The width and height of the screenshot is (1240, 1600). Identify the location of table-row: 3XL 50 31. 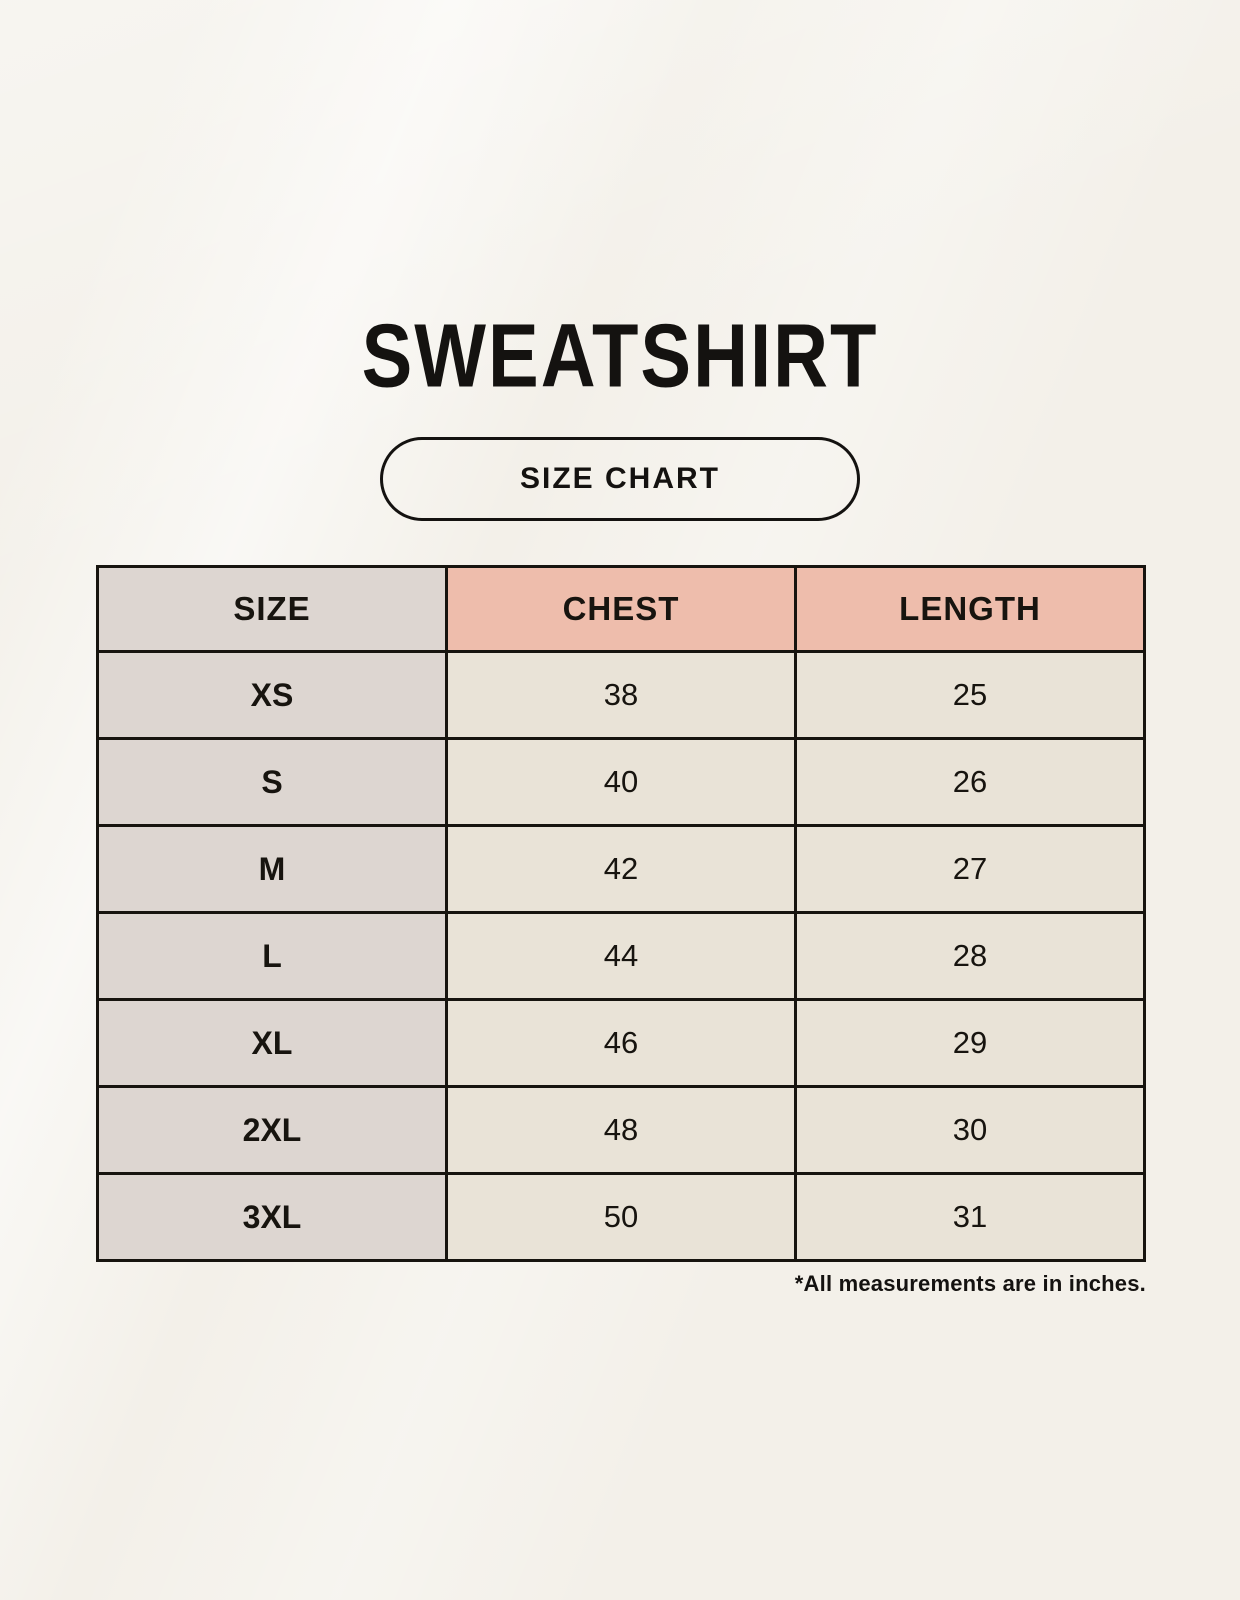
(621, 1217).